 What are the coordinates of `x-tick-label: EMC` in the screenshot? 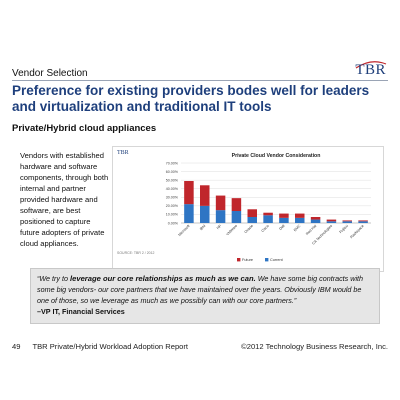 It's located at (297, 228).